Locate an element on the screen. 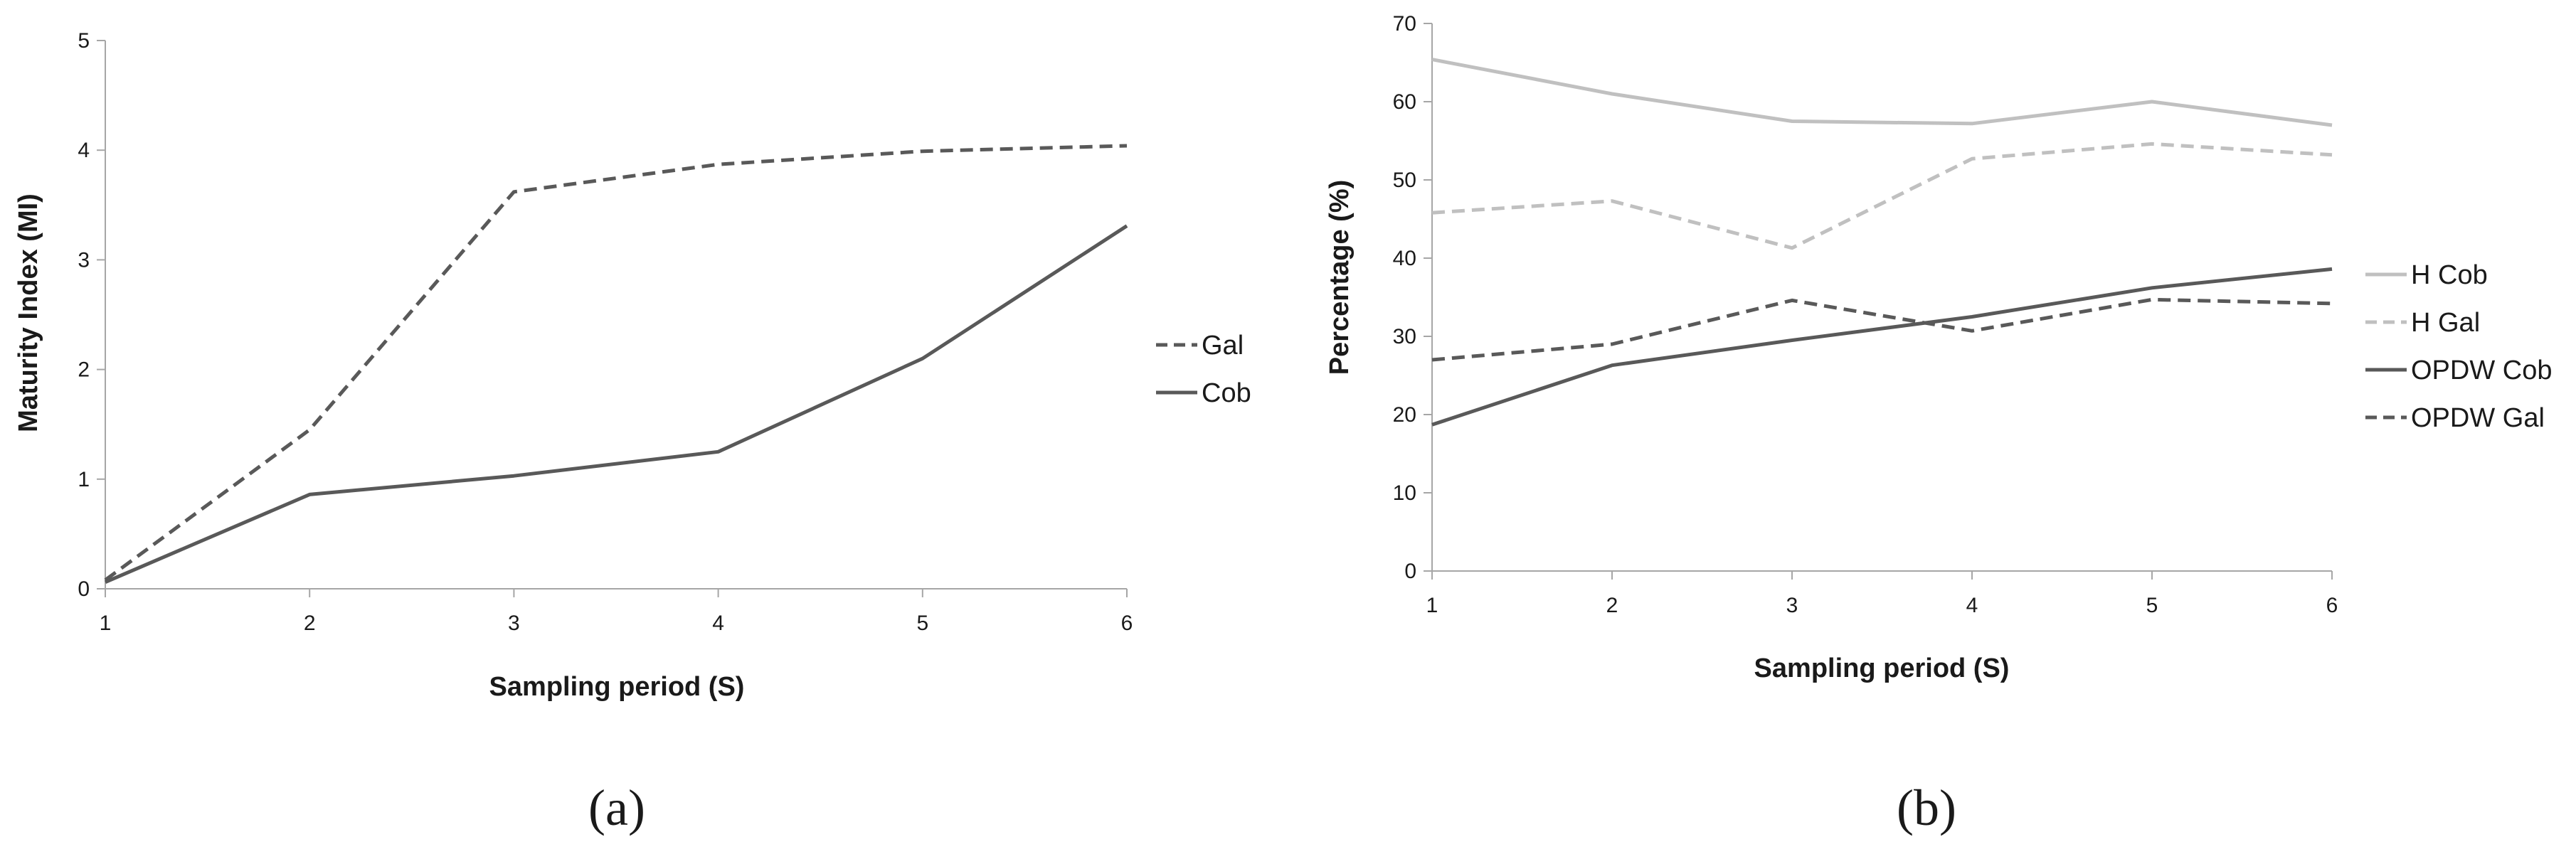 Image resolution: width=2576 pixels, height=859 pixels. y-tick-label: 3 is located at coordinates (84, 260).